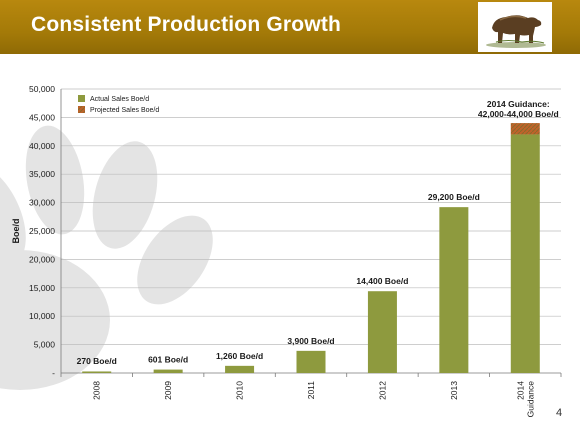 The height and width of the screenshot is (438, 580). I want to click on bar-data-label: 270 Boe/d, so click(97, 361).